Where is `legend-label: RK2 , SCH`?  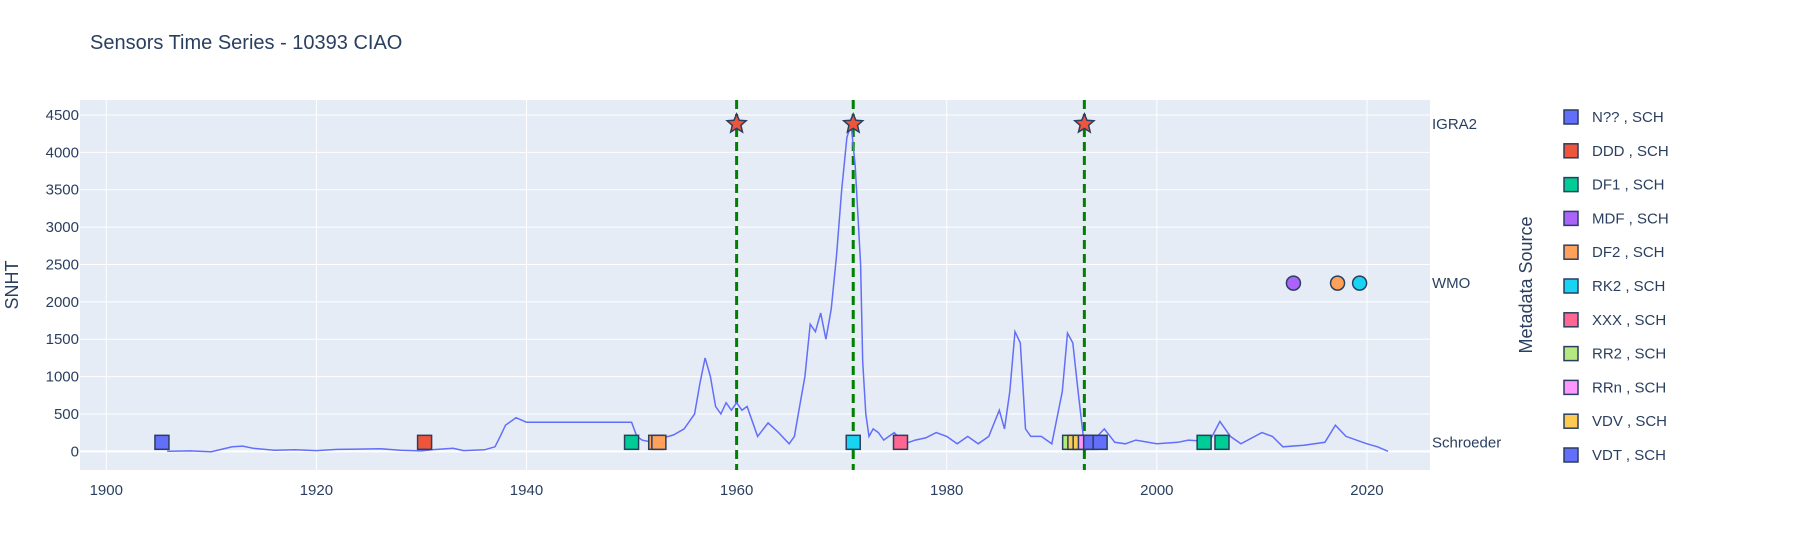 legend-label: RK2 , SCH is located at coordinates (1628, 286).